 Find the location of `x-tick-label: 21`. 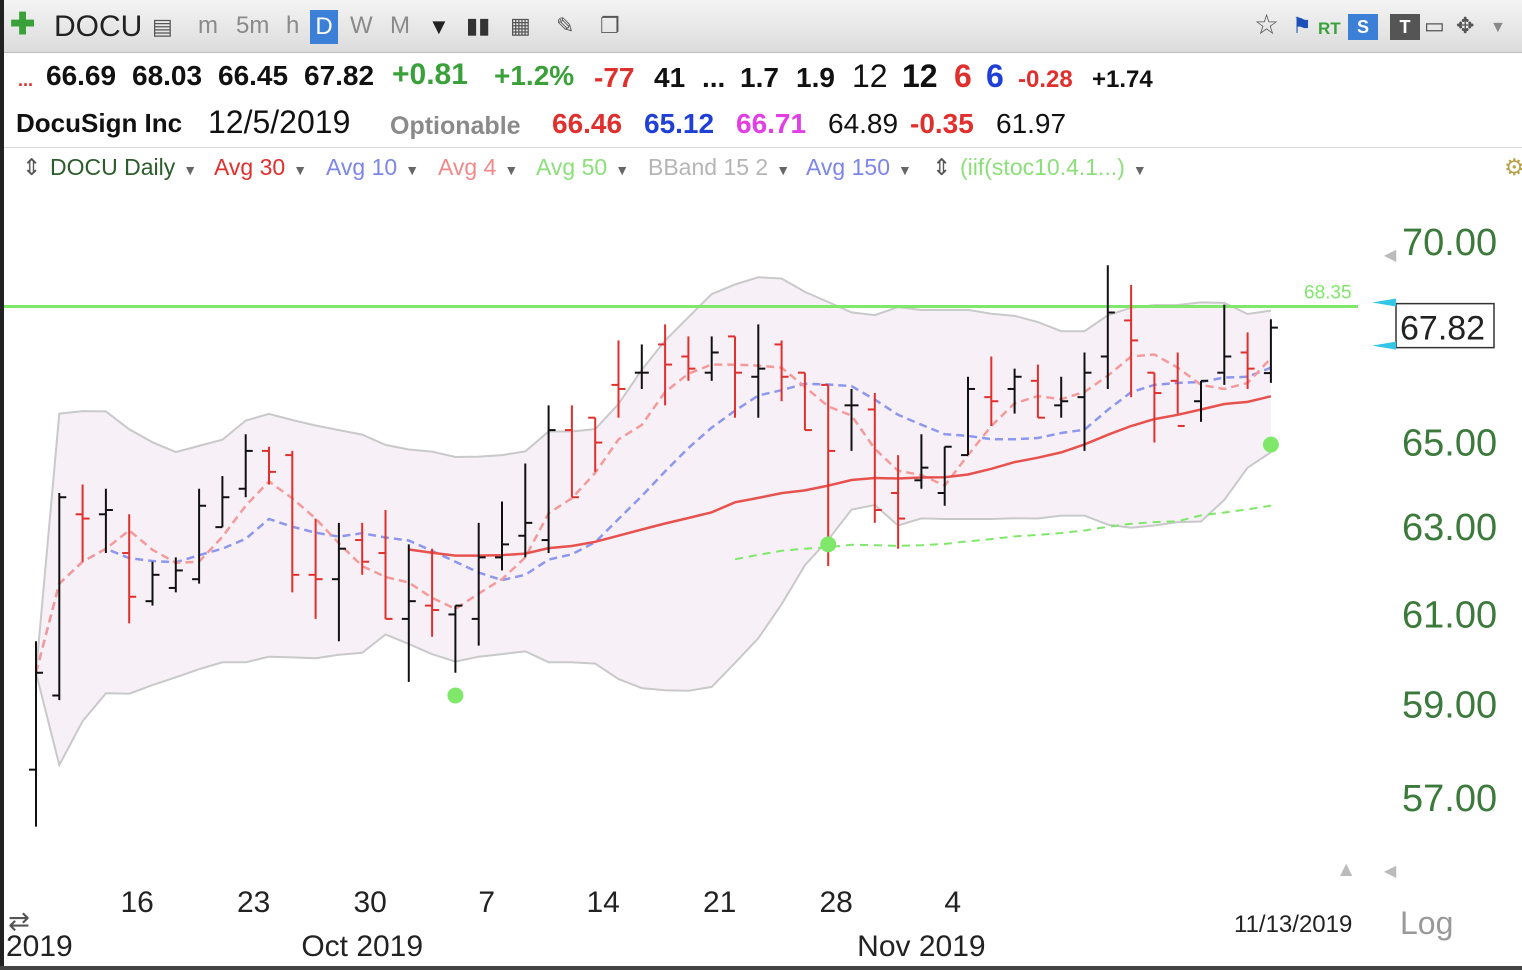

x-tick-label: 21 is located at coordinates (719, 902).